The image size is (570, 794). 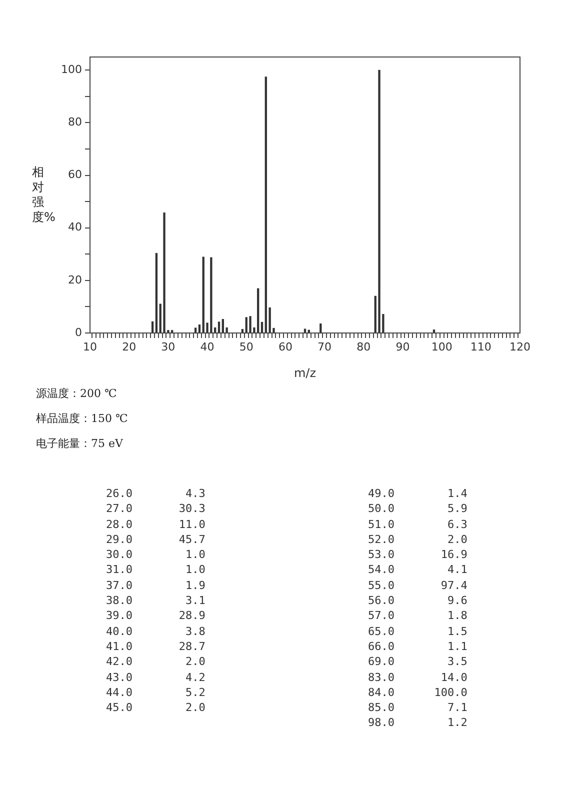 What do you see at coordinates (156, 554) in the screenshot?
I see `text: 30.0 1.0` at bounding box center [156, 554].